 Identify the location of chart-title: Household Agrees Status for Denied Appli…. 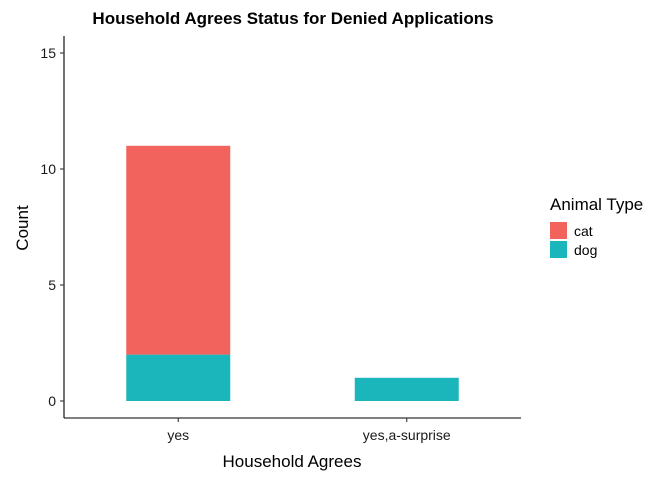
(292, 18).